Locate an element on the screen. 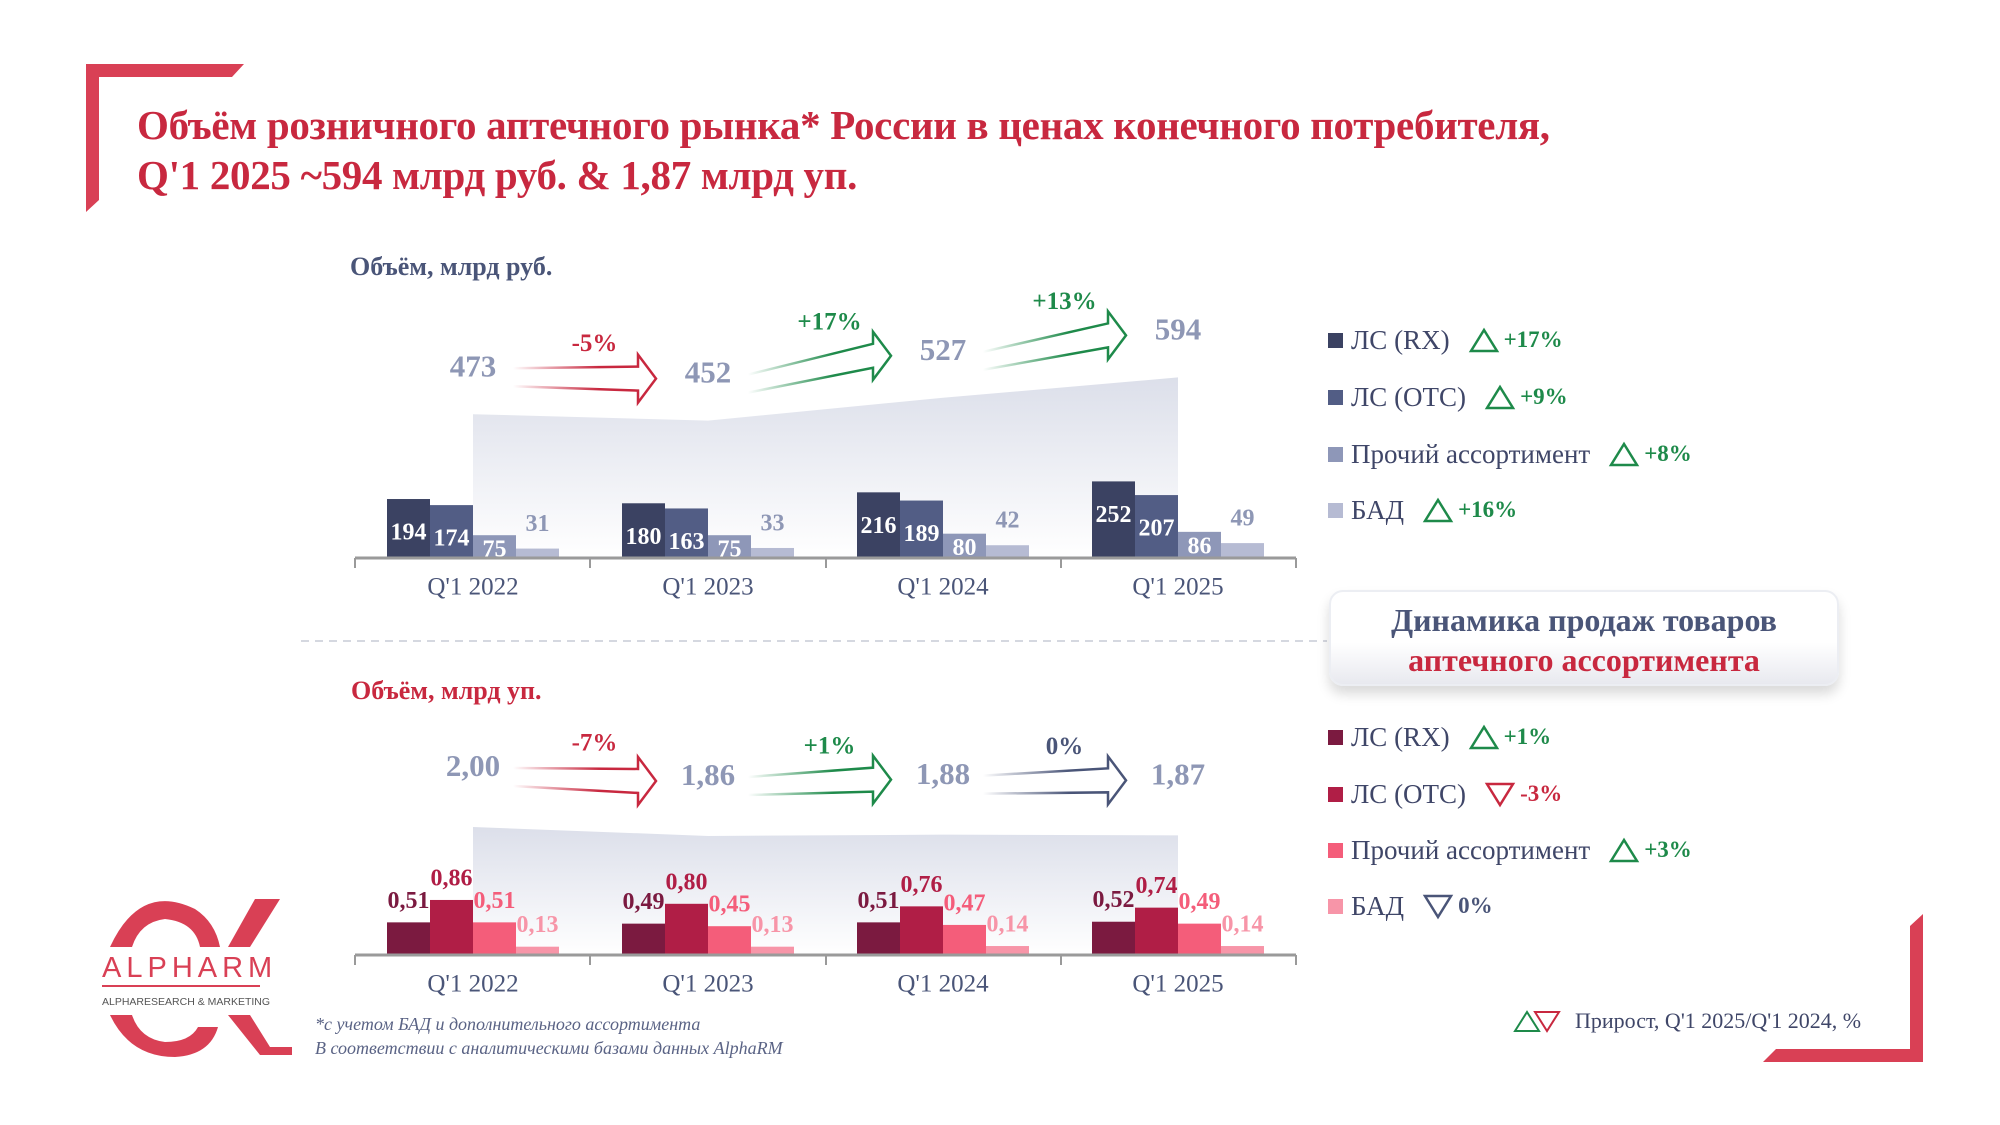 This screenshot has width=2000, height=1125. bar-value-label: 80 is located at coordinates (965, 548).